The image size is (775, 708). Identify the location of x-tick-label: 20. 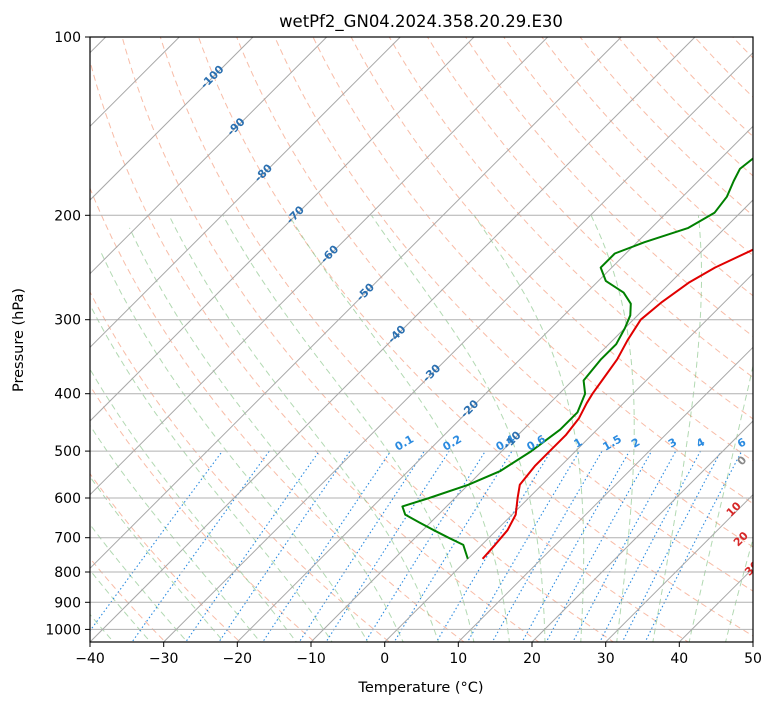
(532, 659).